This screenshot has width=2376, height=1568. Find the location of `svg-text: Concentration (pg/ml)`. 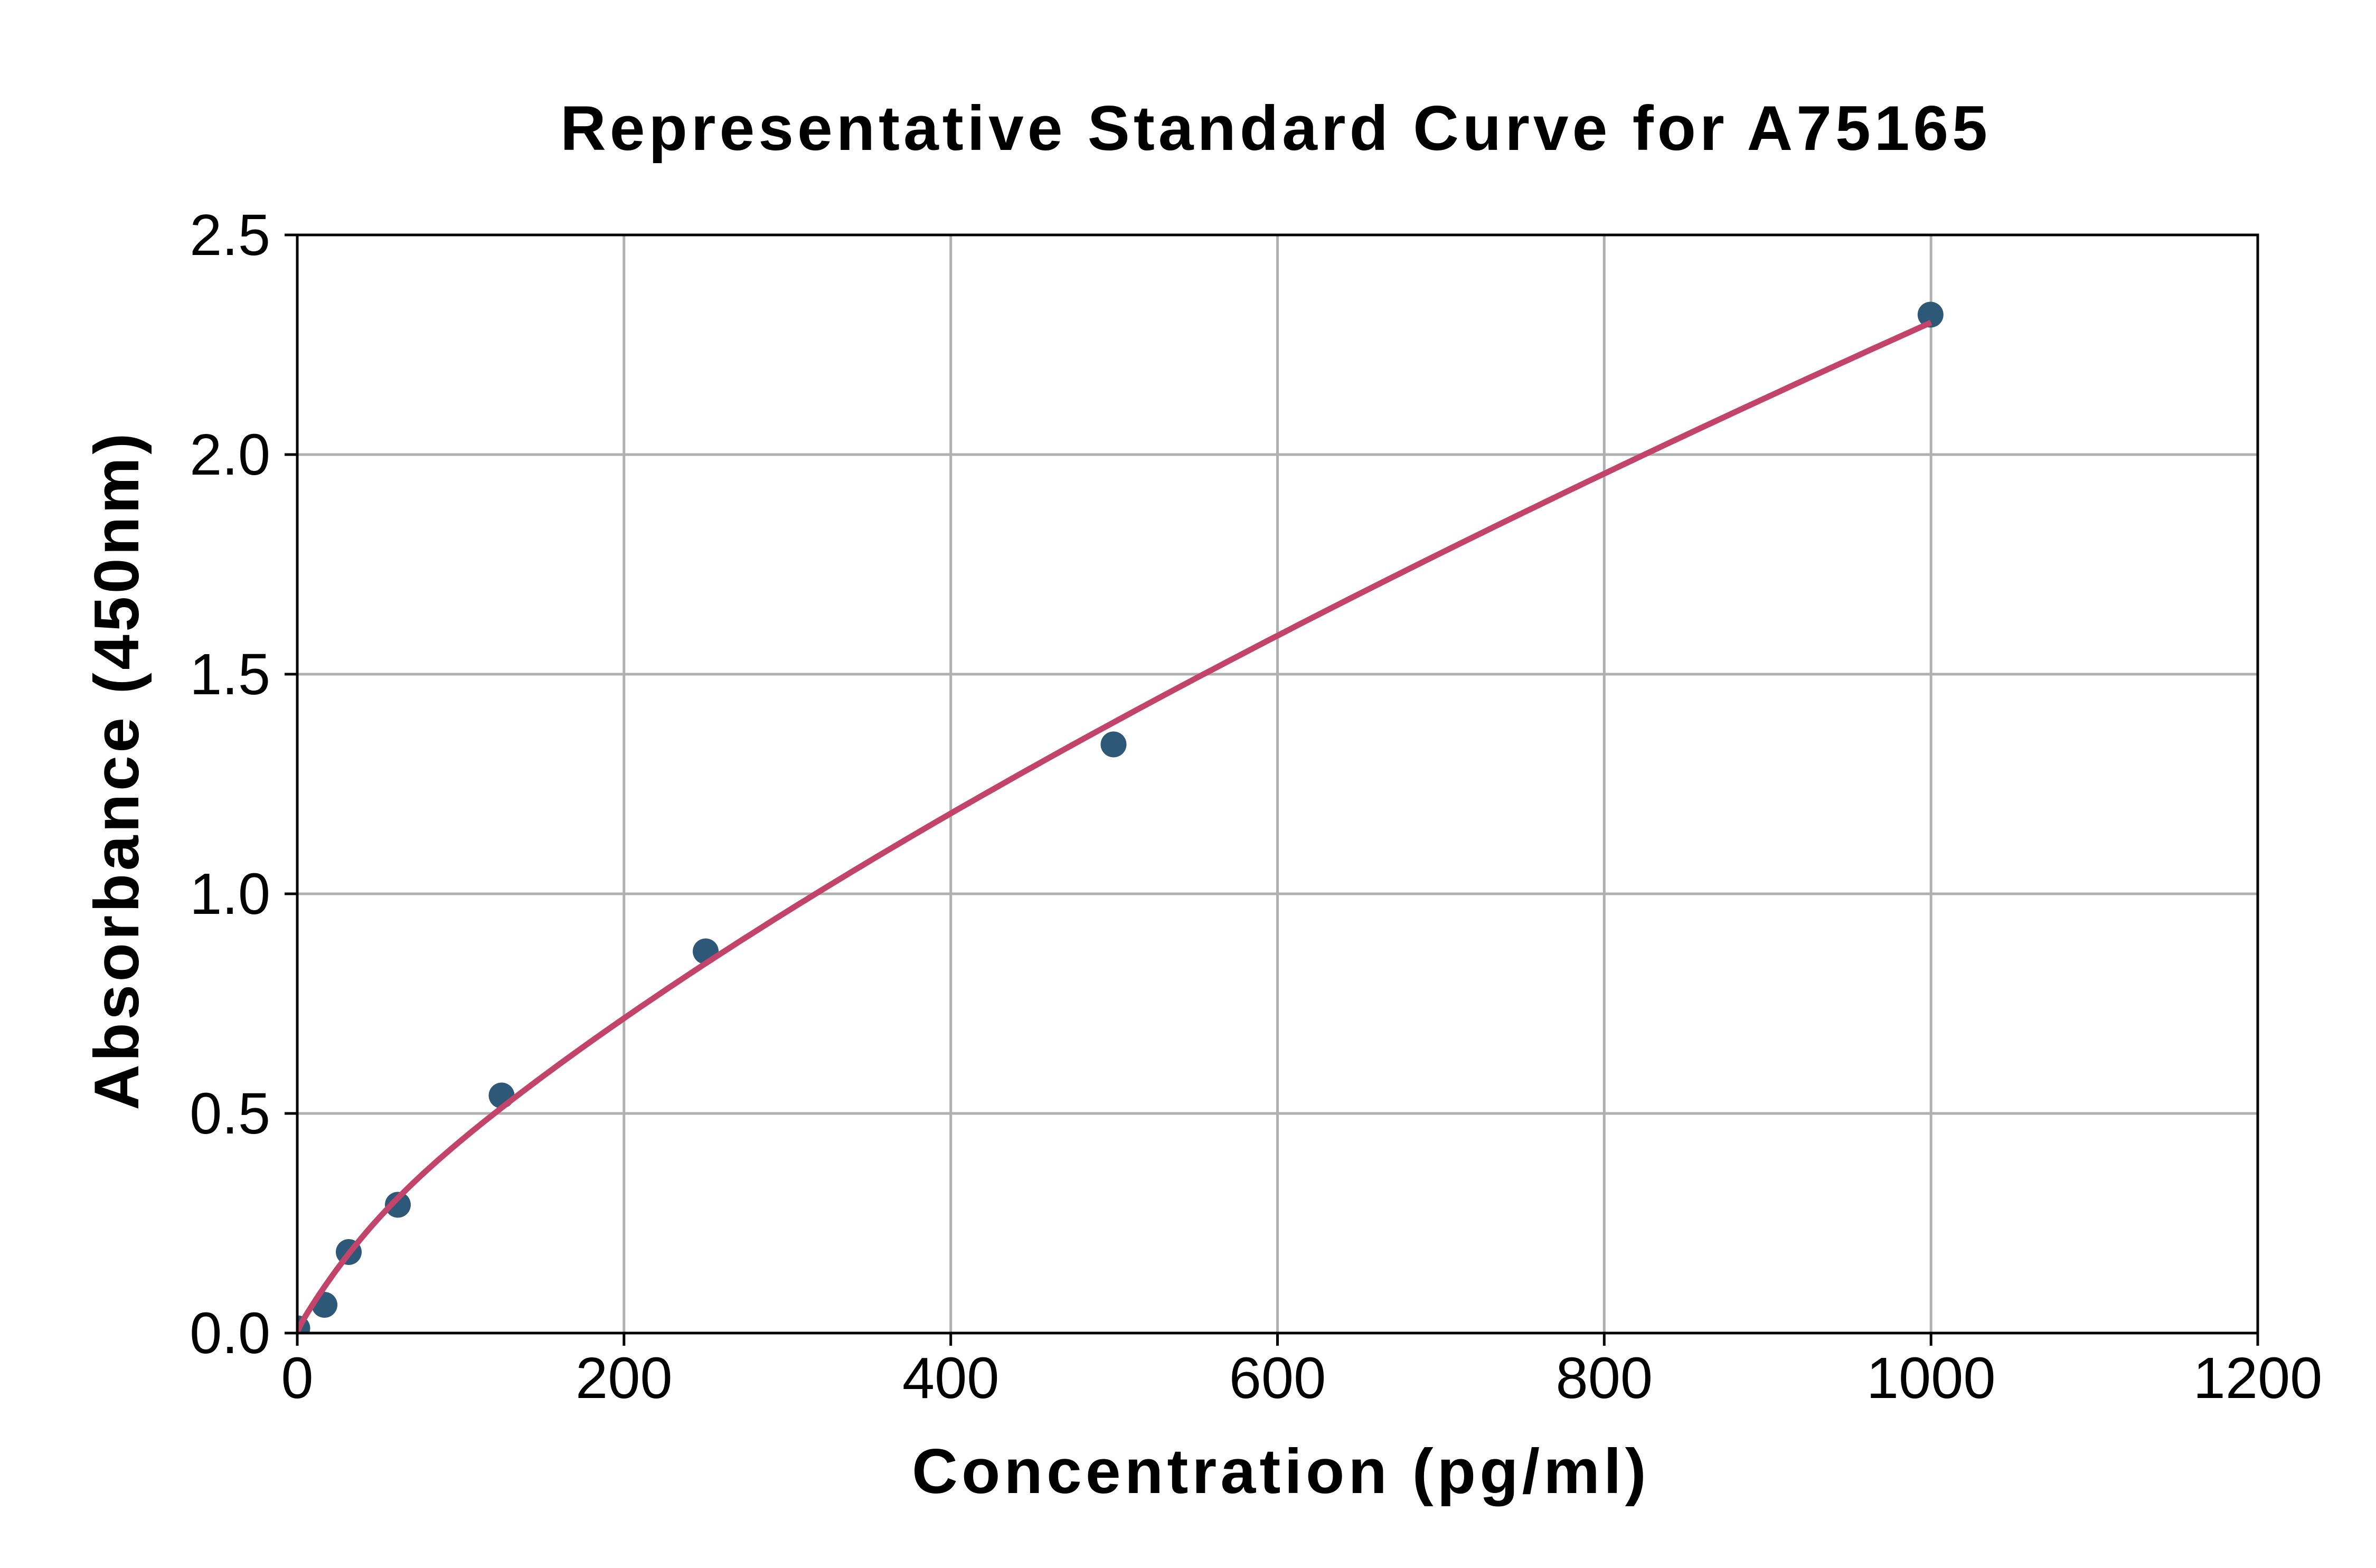

svg-text: Concentration (pg/ml) is located at coordinates (1281, 1471).